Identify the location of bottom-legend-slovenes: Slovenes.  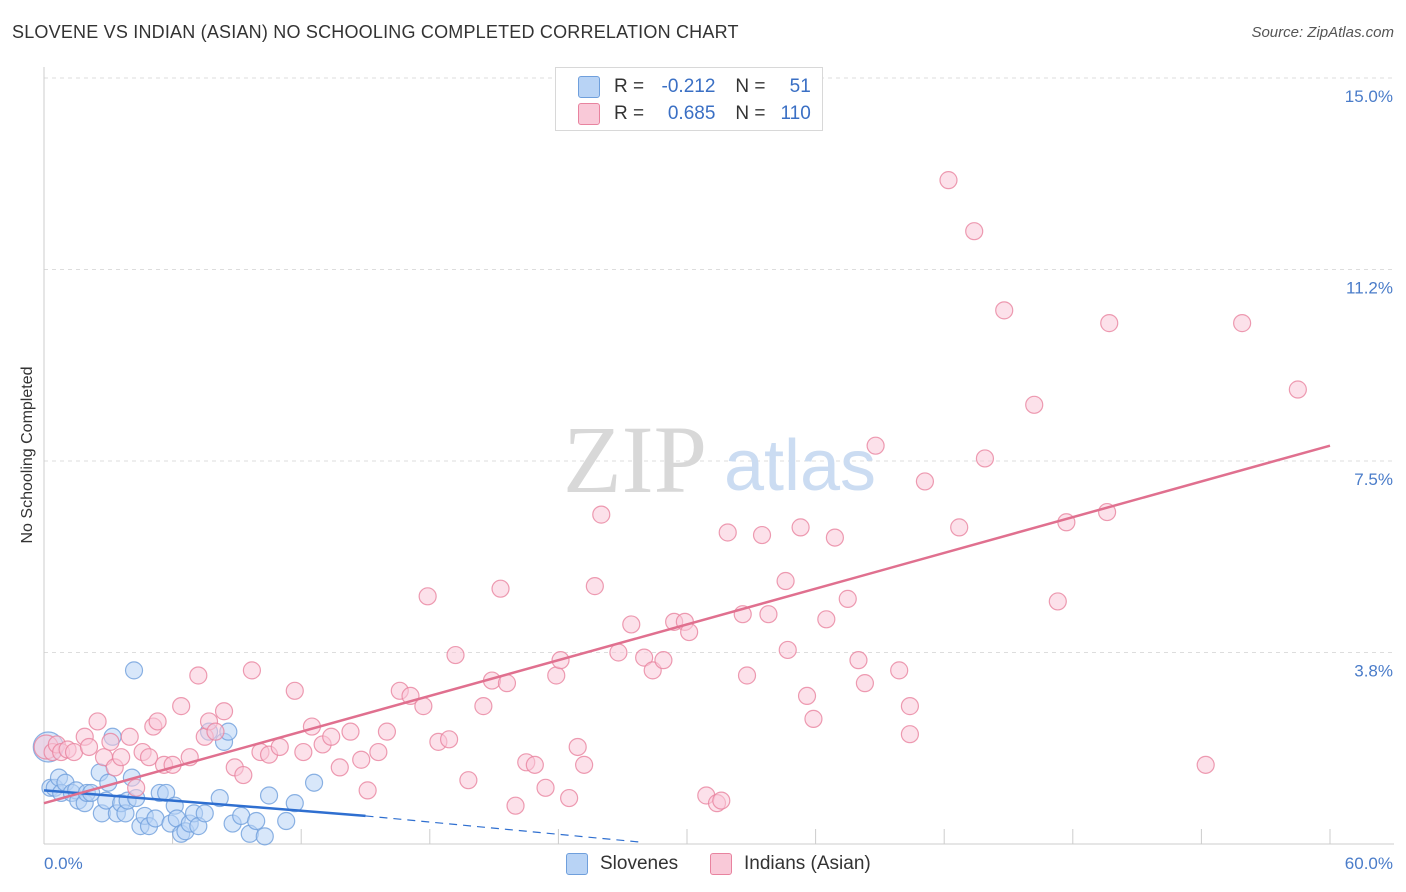
(622, 864).